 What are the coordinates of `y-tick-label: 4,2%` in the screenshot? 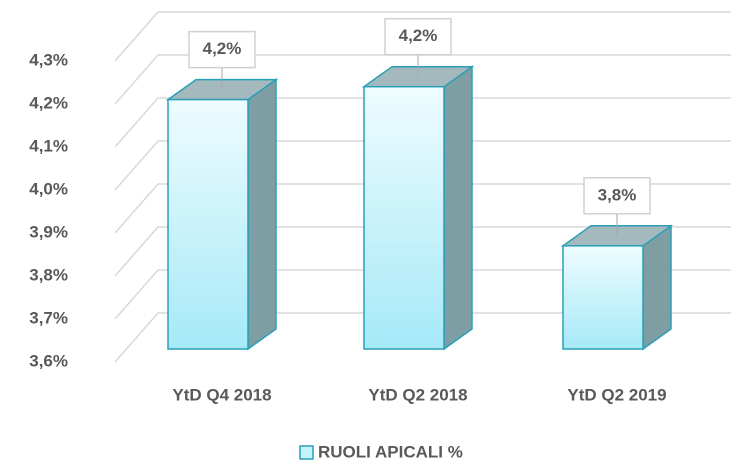 It's located at (48, 102).